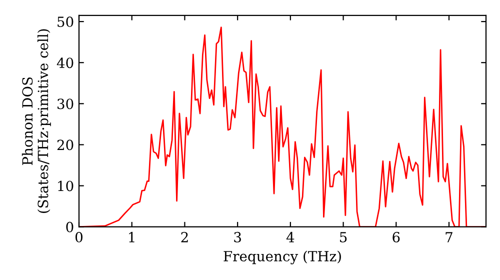 Image resolution: width=500 pixels, height=280 pixels. I want to click on x-tick-label: 7, so click(449, 237).